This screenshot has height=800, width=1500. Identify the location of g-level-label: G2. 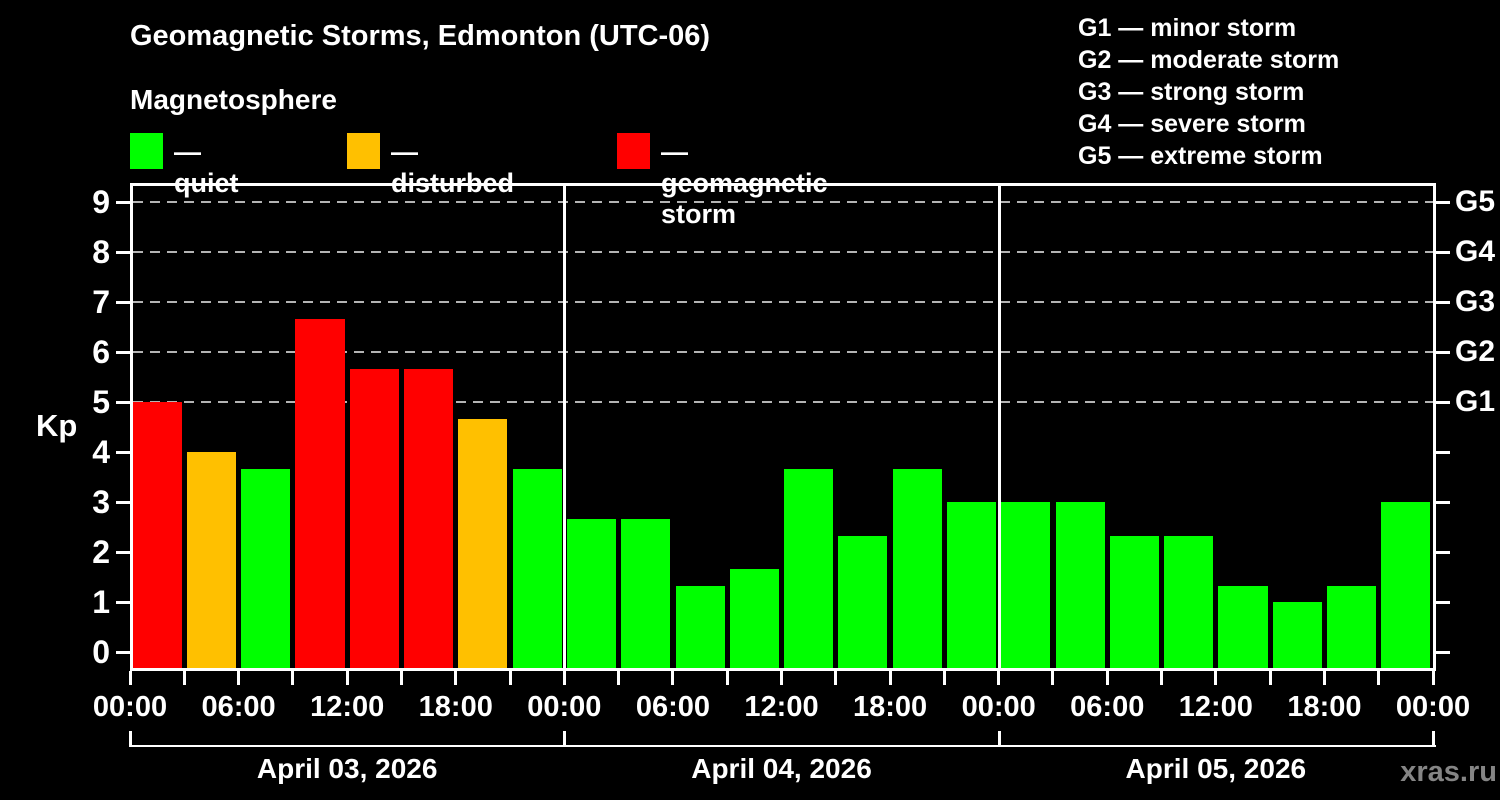
(1475, 351).